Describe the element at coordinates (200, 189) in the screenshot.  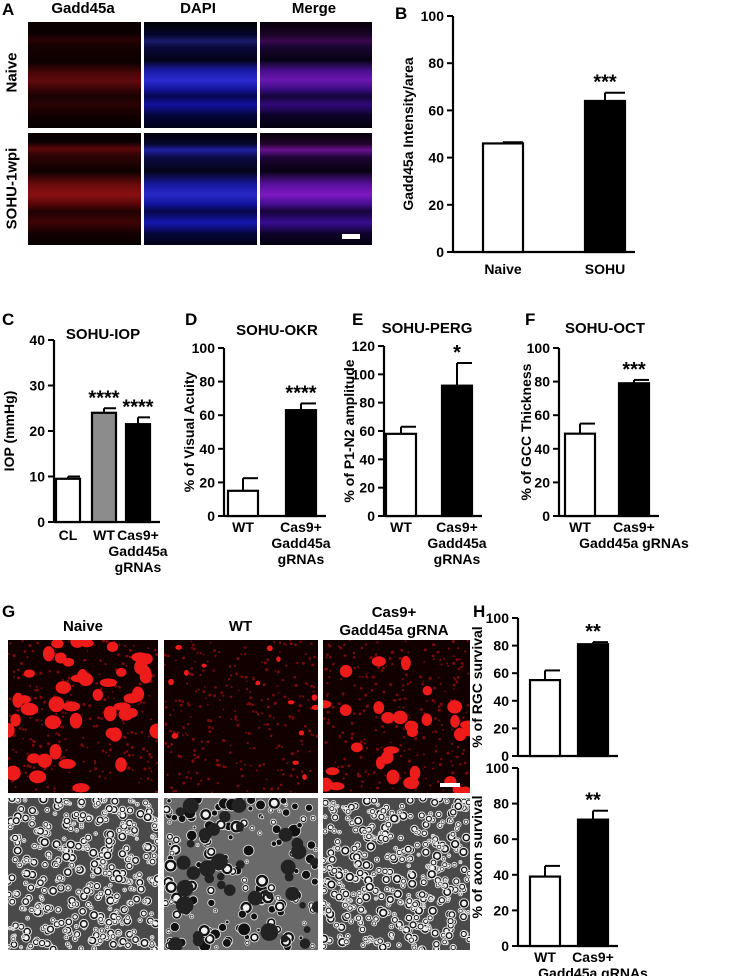
I see `micrograph-sohu-dapi` at that location.